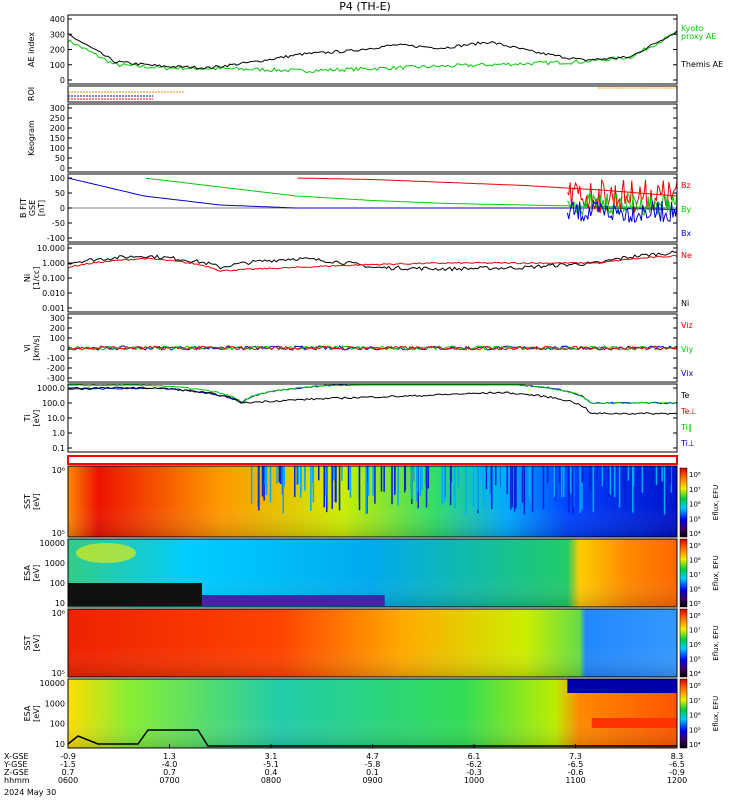 The width and height of the screenshot is (750, 800). I want to click on frame-bfit, so click(372, 208).